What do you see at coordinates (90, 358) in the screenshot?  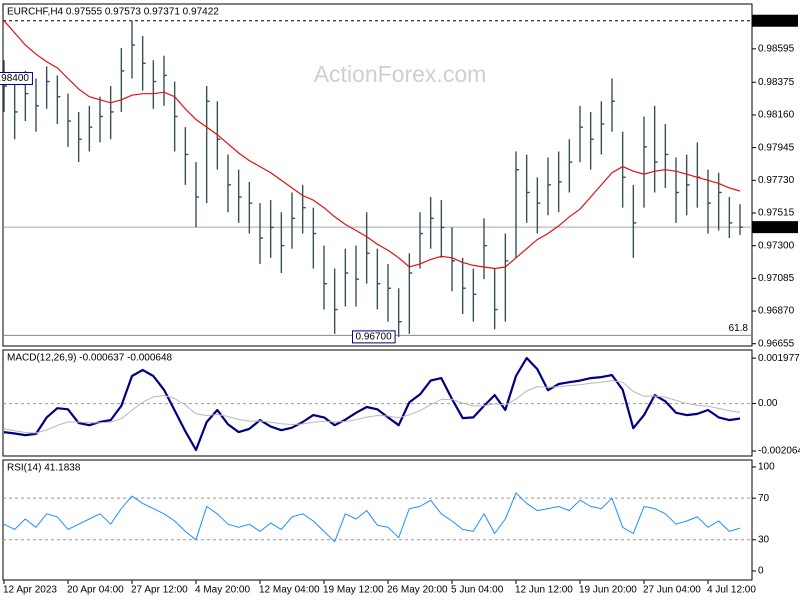 I see `panel-title: MACD(12,26,9) -0.000637 -0.000648` at bounding box center [90, 358].